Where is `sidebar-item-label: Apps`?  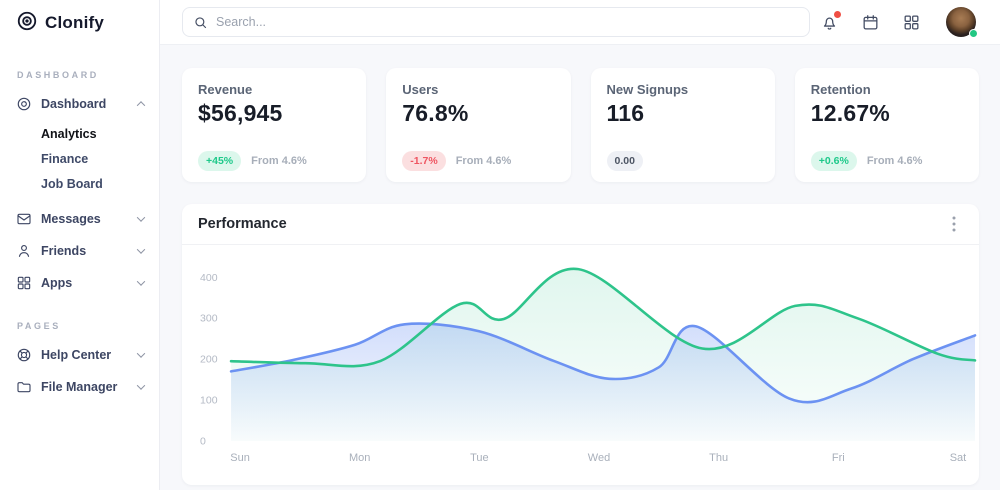
sidebar-item-label: Apps is located at coordinates (57, 283).